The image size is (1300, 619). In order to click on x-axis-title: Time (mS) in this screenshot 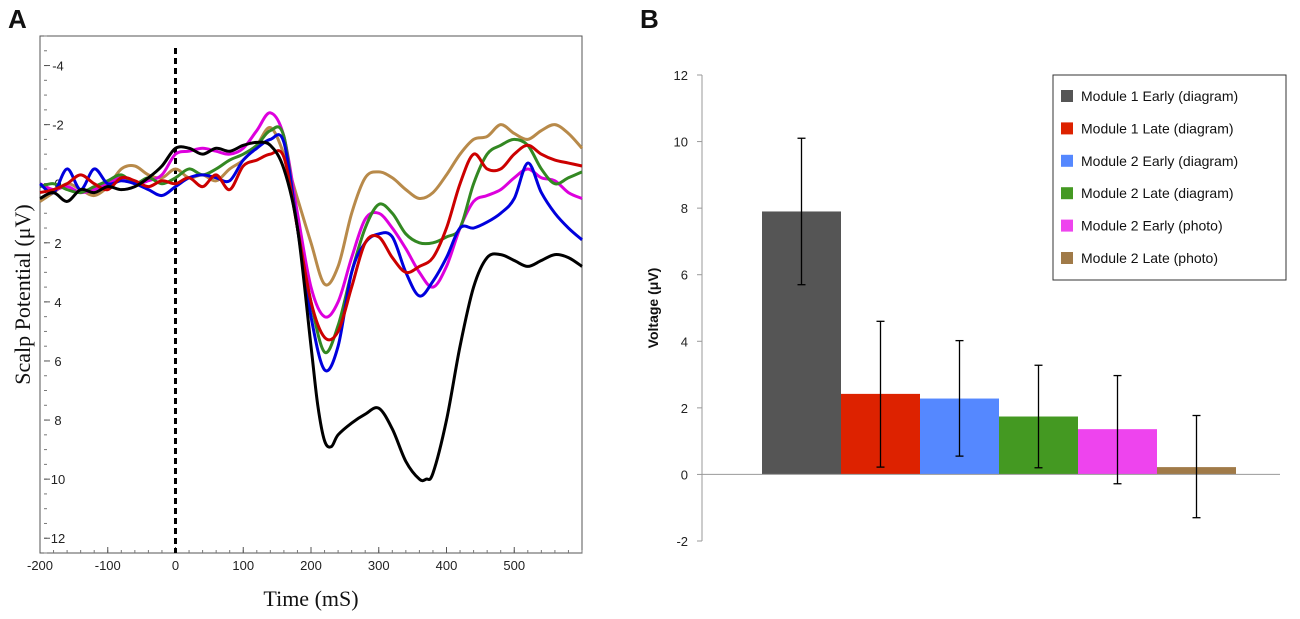, I will do `click(310, 598)`.